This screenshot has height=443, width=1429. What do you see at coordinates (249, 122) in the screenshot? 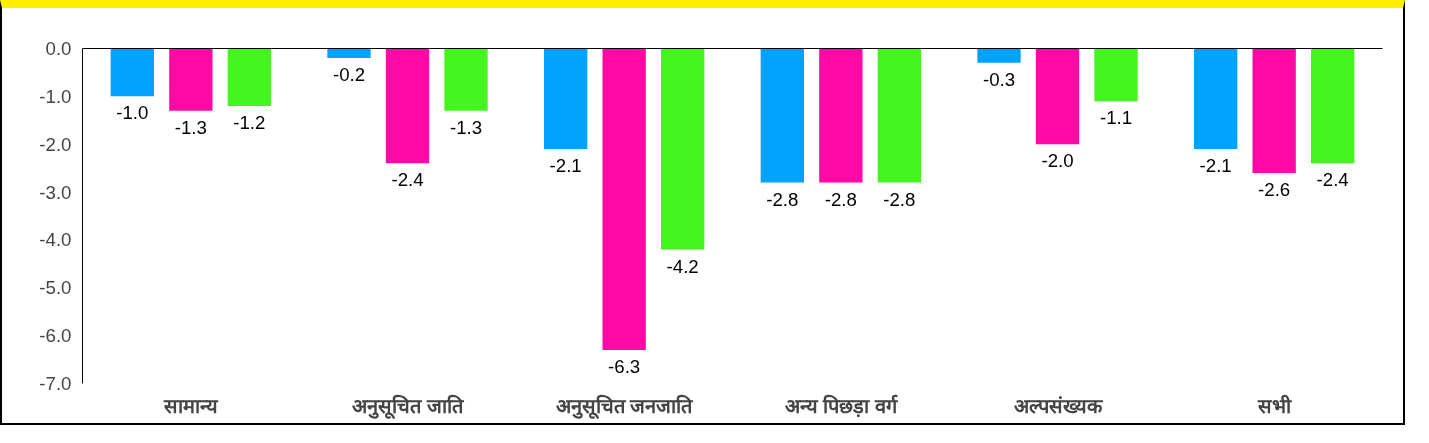
I see `data-label: -1.2` at bounding box center [249, 122].